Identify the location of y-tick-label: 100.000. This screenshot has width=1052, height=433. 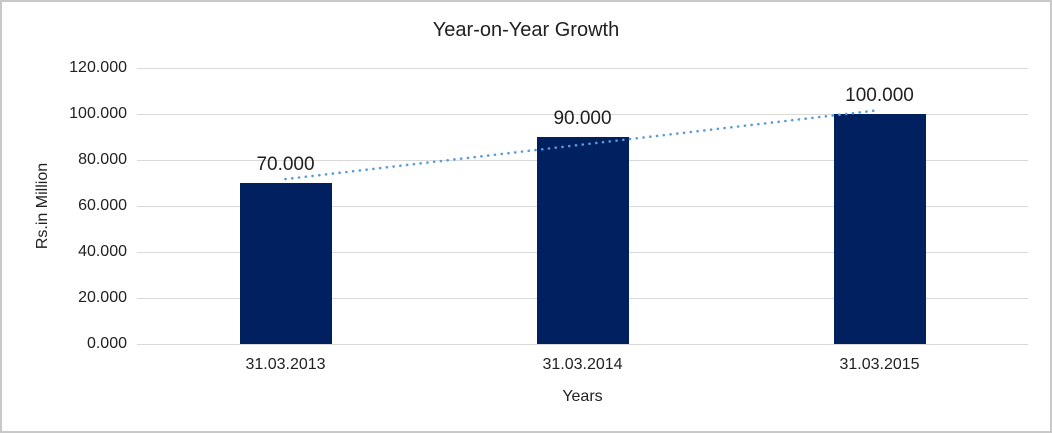
(98, 113).